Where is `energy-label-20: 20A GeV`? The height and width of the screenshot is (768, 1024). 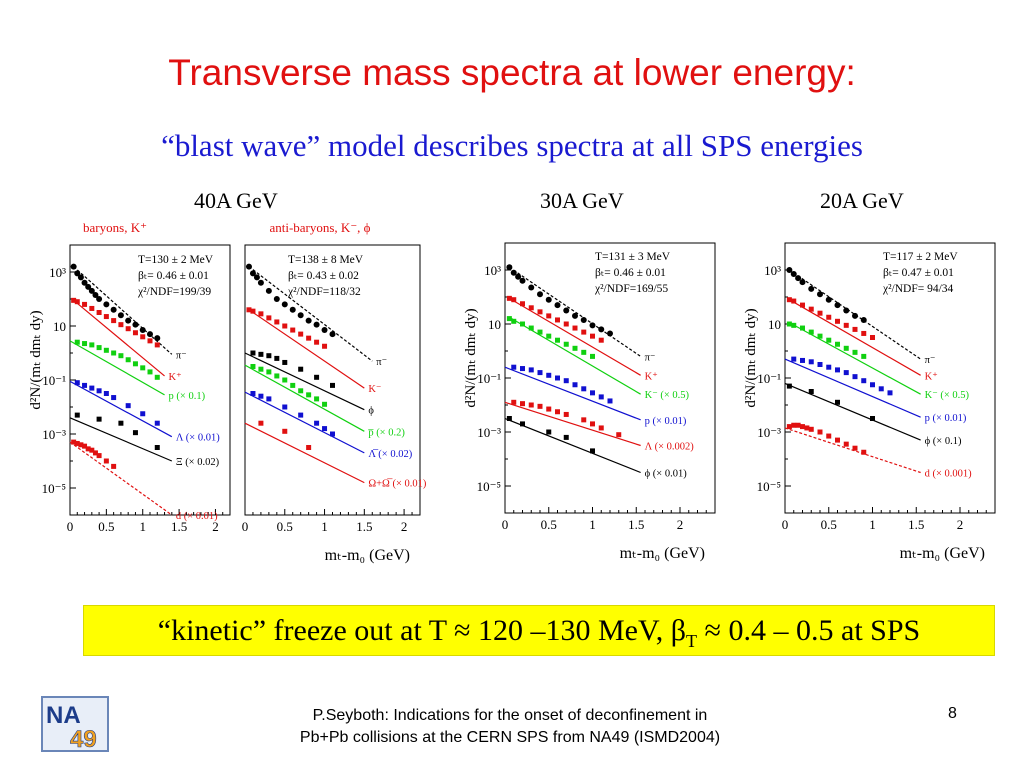
energy-label-20: 20A GeV is located at coordinates (862, 200).